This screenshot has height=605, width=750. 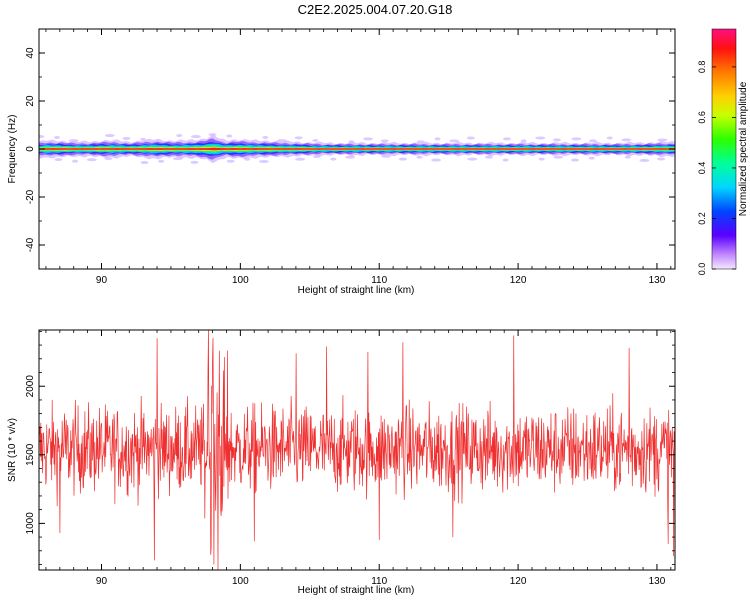 What do you see at coordinates (30, 53) in the screenshot?
I see `y-tick-label: 40` at bounding box center [30, 53].